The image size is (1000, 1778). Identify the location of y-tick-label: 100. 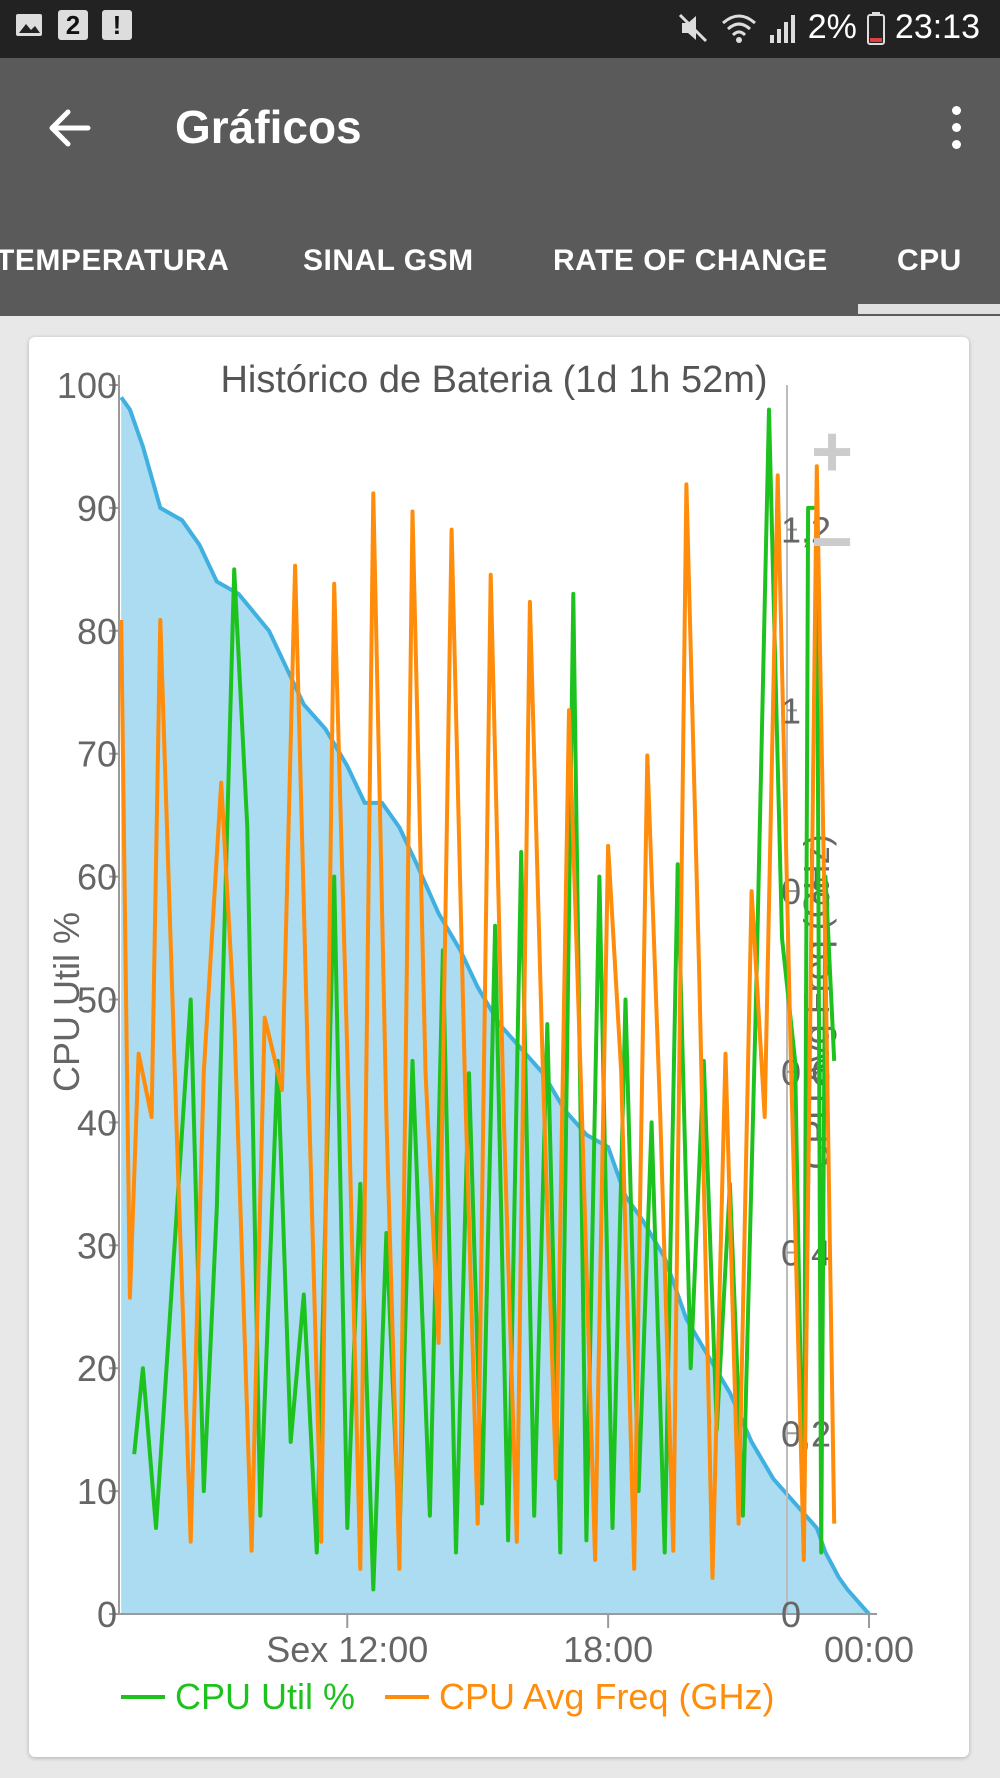
(87, 385).